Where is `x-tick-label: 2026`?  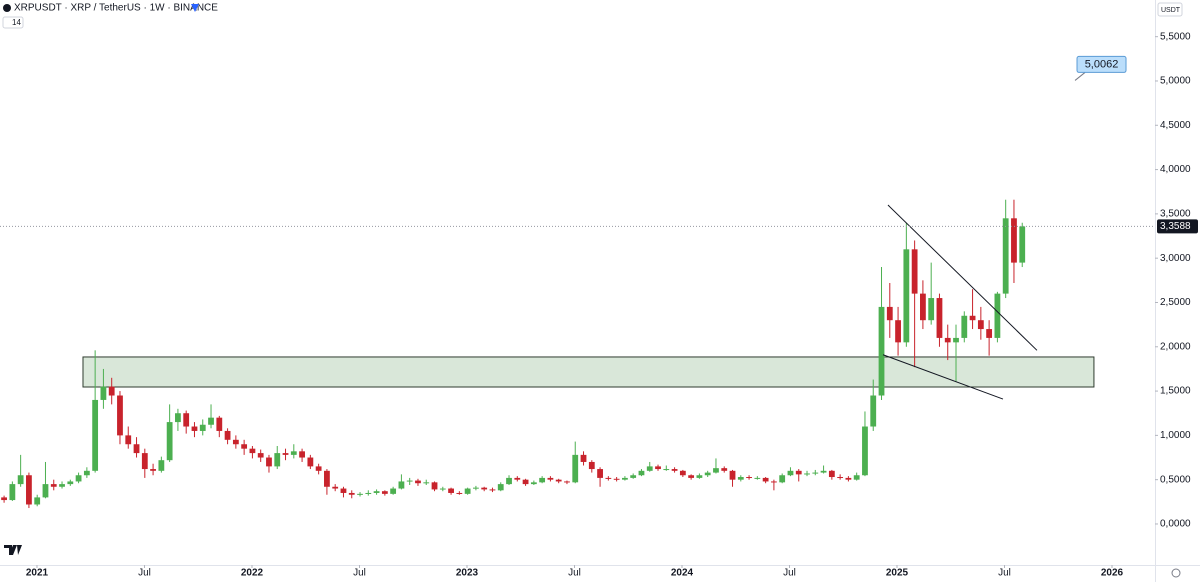 x-tick-label: 2026 is located at coordinates (1112, 573).